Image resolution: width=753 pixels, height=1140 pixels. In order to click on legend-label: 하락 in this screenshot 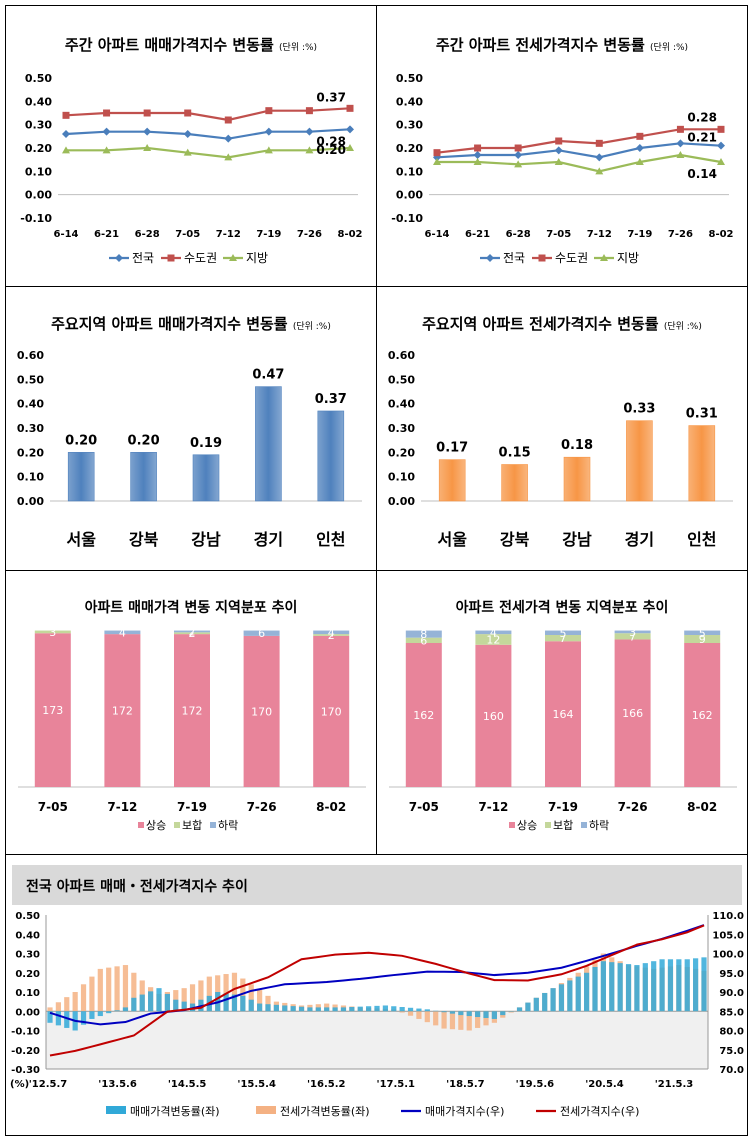, I will do `click(228, 825)`.